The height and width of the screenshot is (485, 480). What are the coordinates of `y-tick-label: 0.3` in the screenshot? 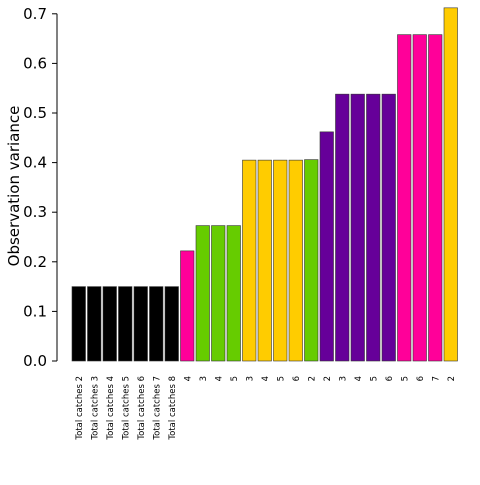 It's located at (35, 212).